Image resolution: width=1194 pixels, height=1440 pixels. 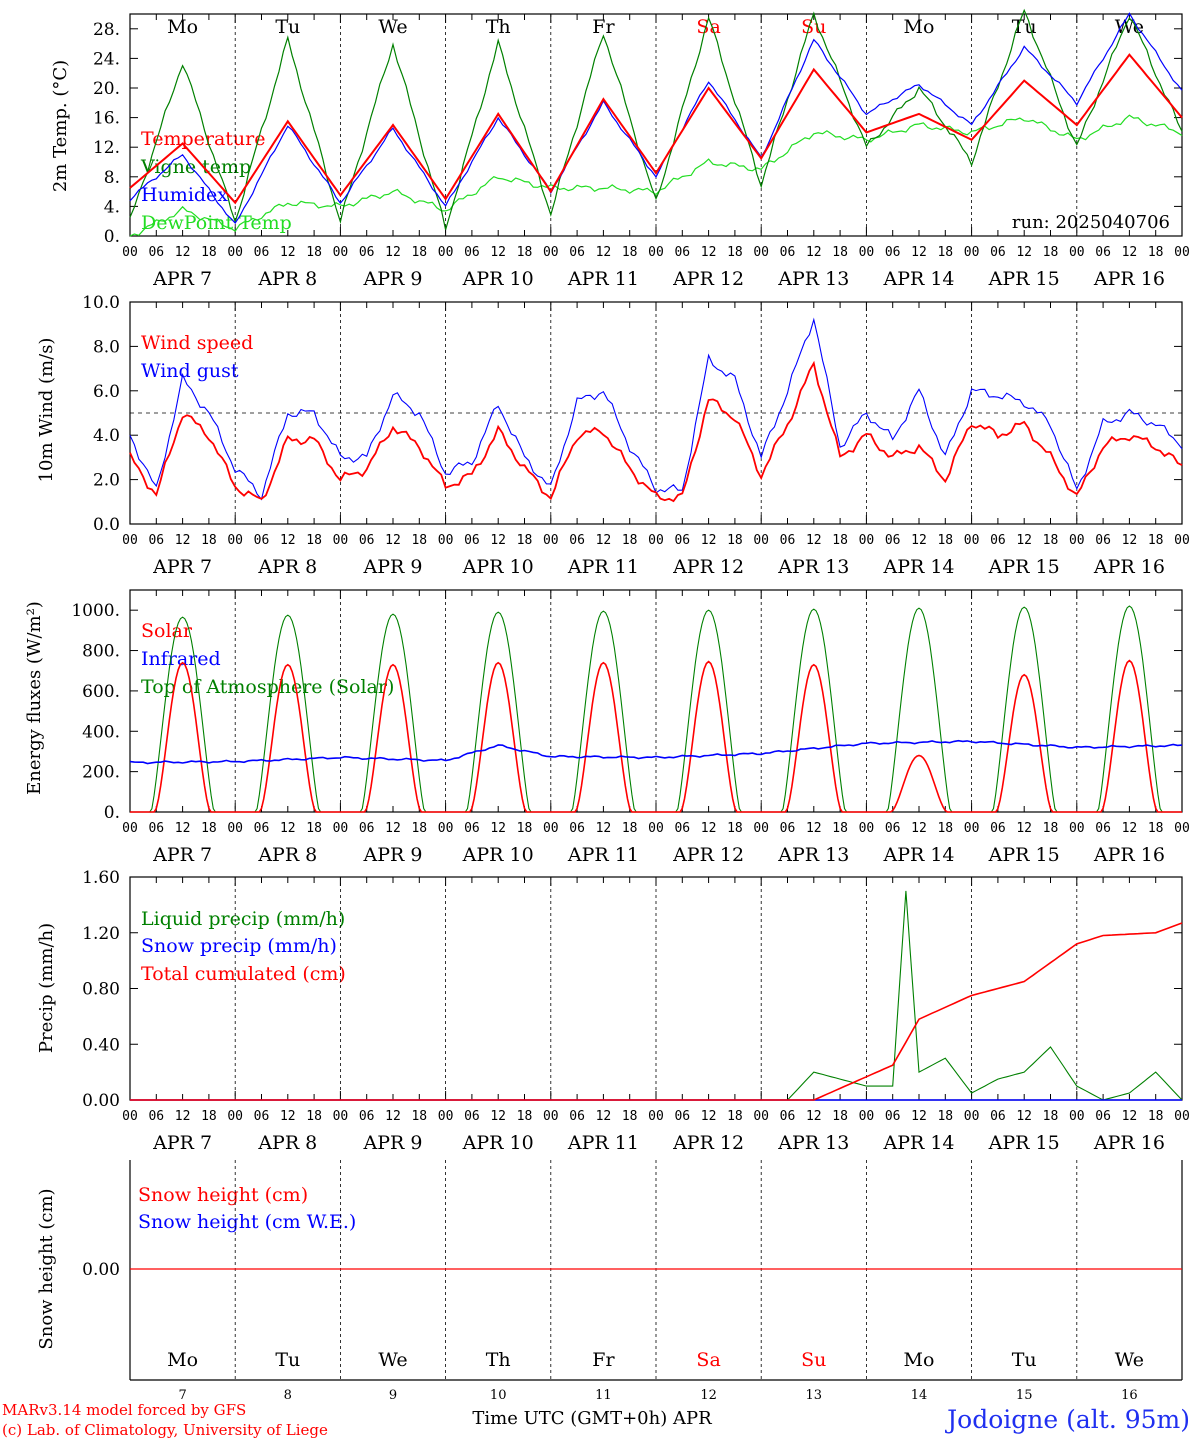 What do you see at coordinates (101, 990) in the screenshot?
I see `y-tick-label: 0.80` at bounding box center [101, 990].